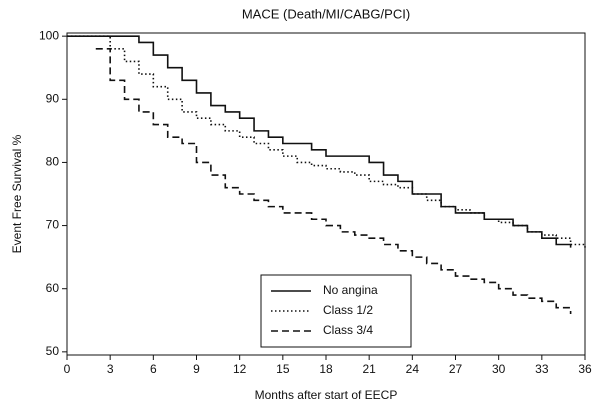  What do you see at coordinates (499, 369) in the screenshot?
I see `x-tick-label: 30` at bounding box center [499, 369].